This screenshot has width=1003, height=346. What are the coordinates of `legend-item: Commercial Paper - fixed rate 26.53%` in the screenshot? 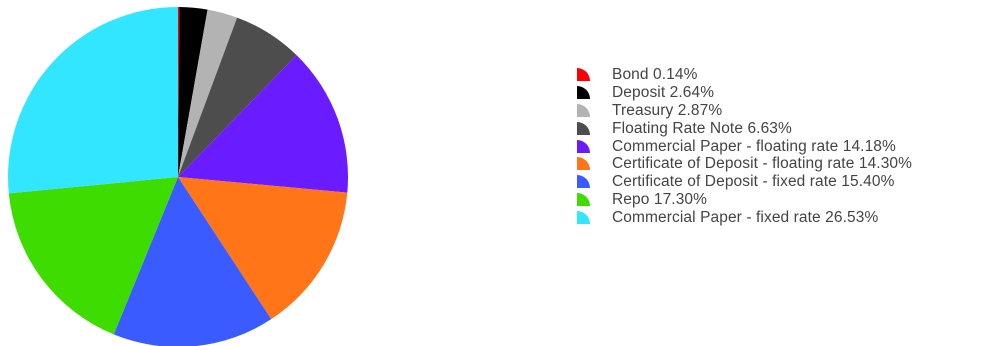 It's located at (744, 217).